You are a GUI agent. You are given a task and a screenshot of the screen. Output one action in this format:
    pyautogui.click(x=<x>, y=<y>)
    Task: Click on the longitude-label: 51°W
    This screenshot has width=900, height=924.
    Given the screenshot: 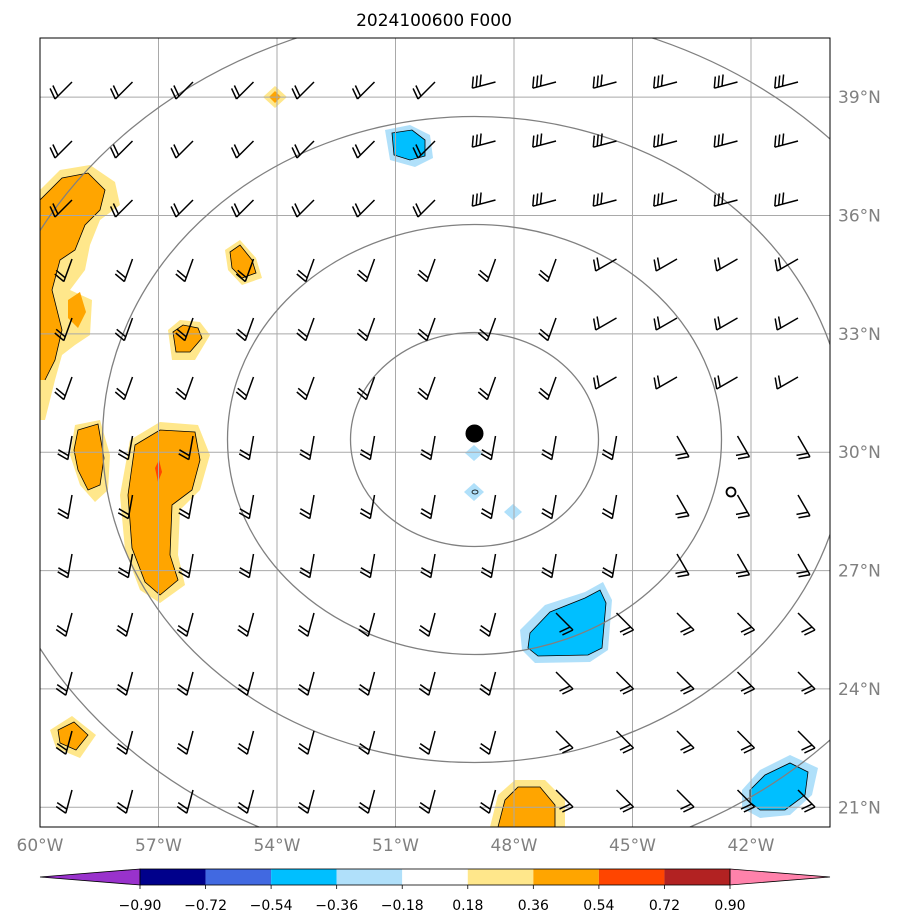 What is the action you would take?
    pyautogui.click(x=395, y=846)
    